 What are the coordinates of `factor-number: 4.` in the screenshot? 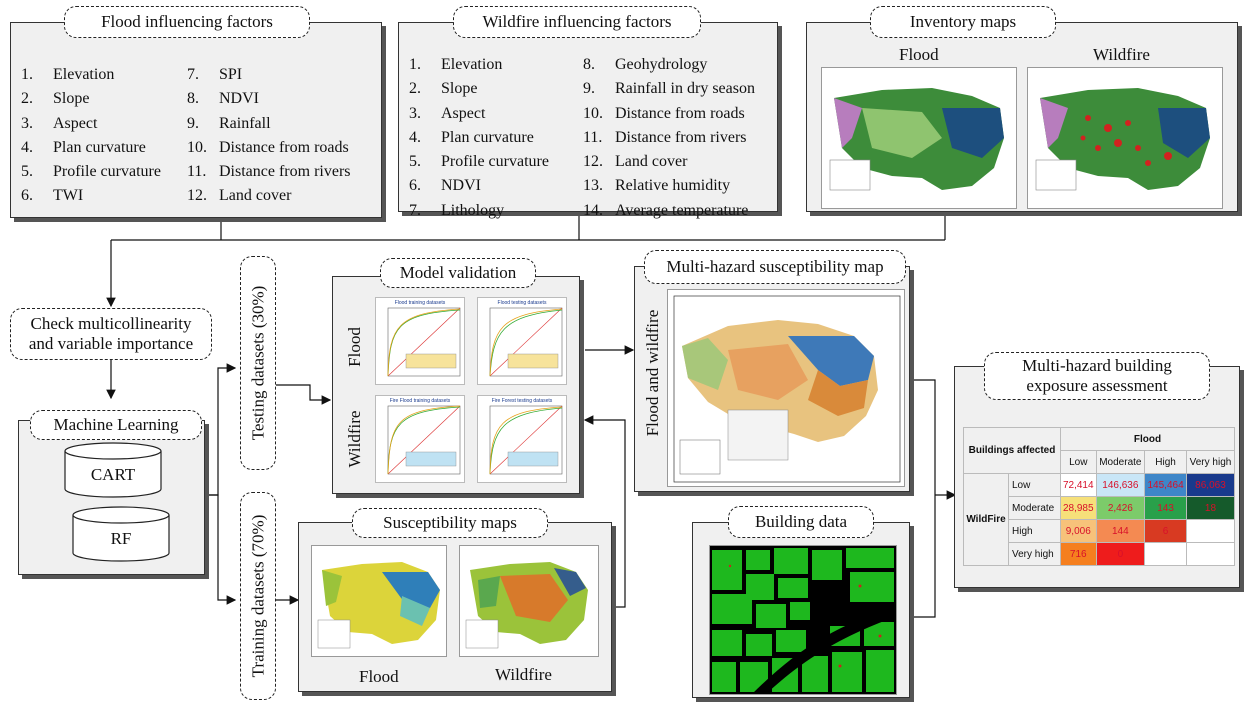 It's located at (27, 147).